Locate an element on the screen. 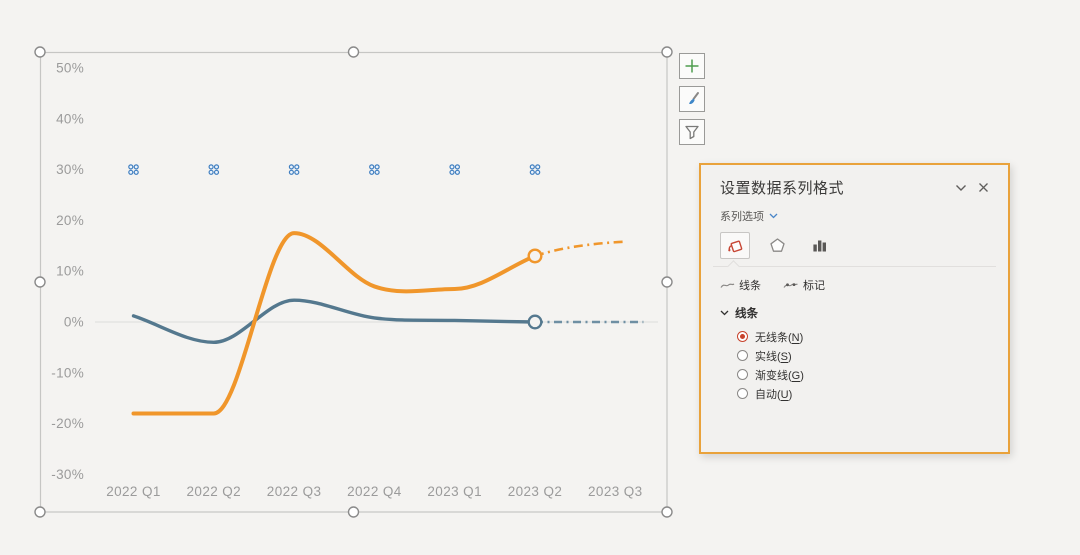 The height and width of the screenshot is (555, 1080). tab-fill-line is located at coordinates (735, 245).